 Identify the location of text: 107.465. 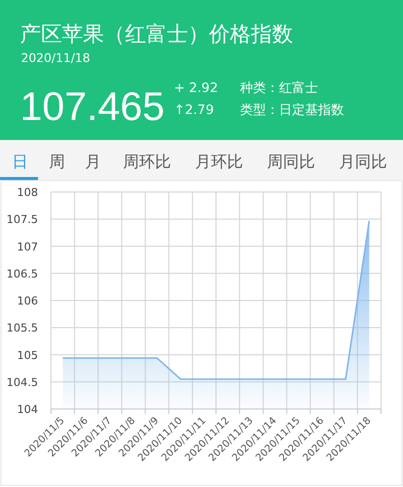
(92, 107).